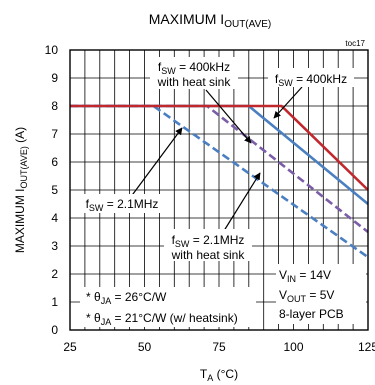 This screenshot has width=375, height=385. Describe the element at coordinates (54, 246) in the screenshot. I see `y-tick-label: 3` at that location.